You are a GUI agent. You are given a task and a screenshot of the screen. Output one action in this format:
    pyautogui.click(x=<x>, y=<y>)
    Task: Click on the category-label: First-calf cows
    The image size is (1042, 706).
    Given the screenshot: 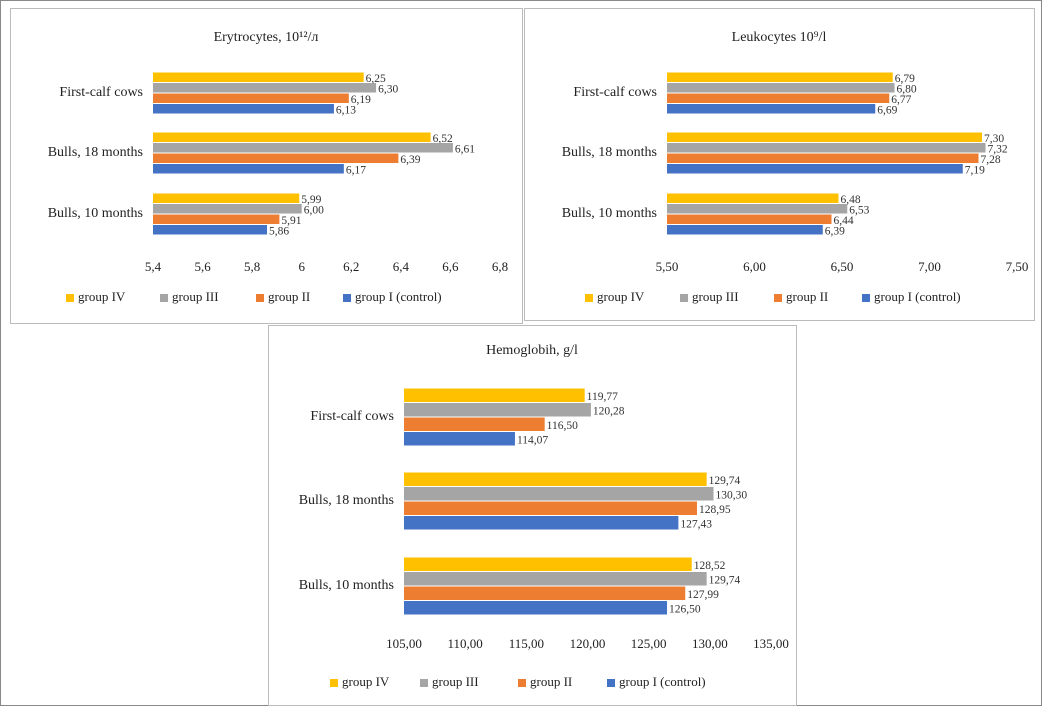 What is the action you would take?
    pyautogui.click(x=101, y=92)
    